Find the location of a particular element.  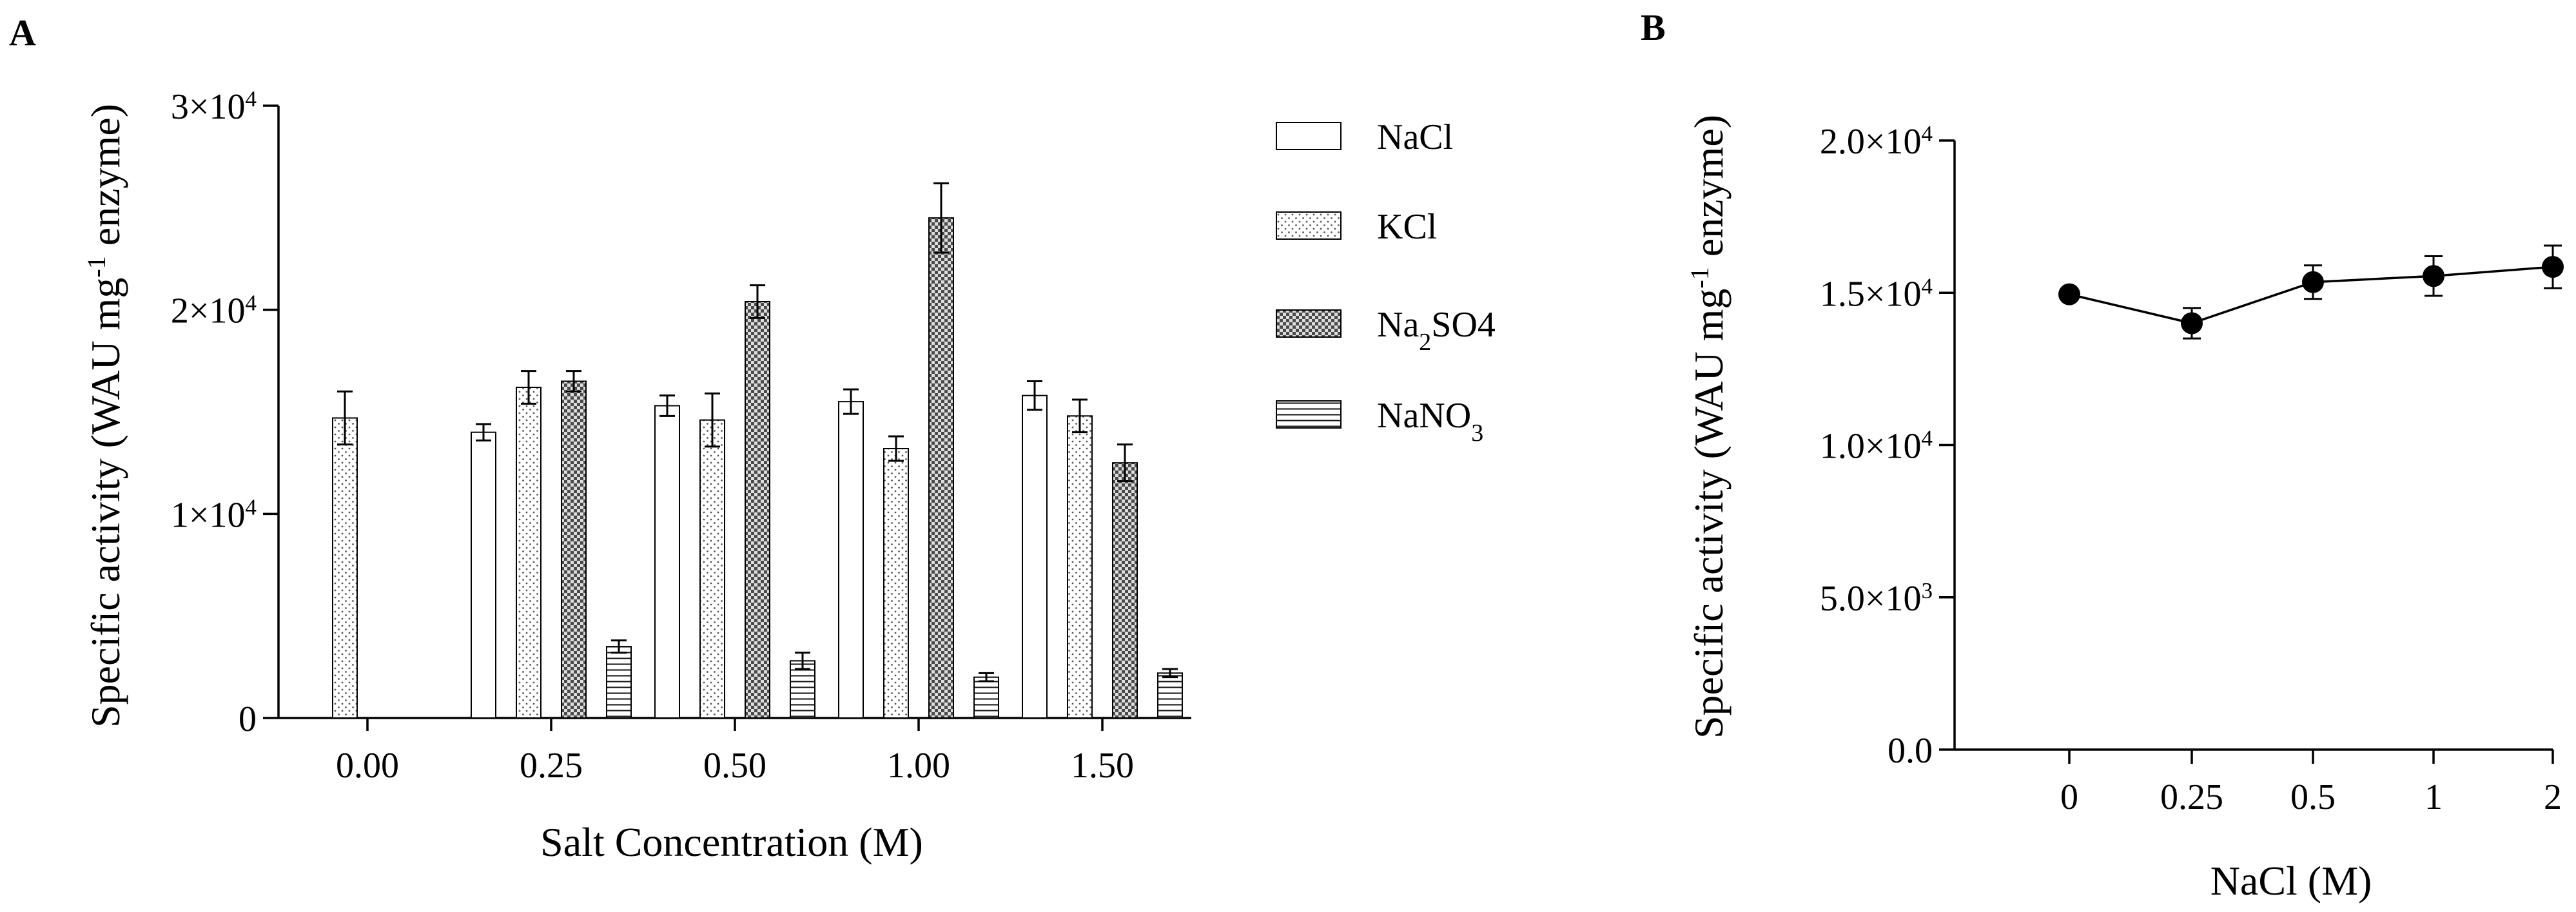

panel-b-y-tick-label: 2.0×10⁴ is located at coordinates (1876, 141).